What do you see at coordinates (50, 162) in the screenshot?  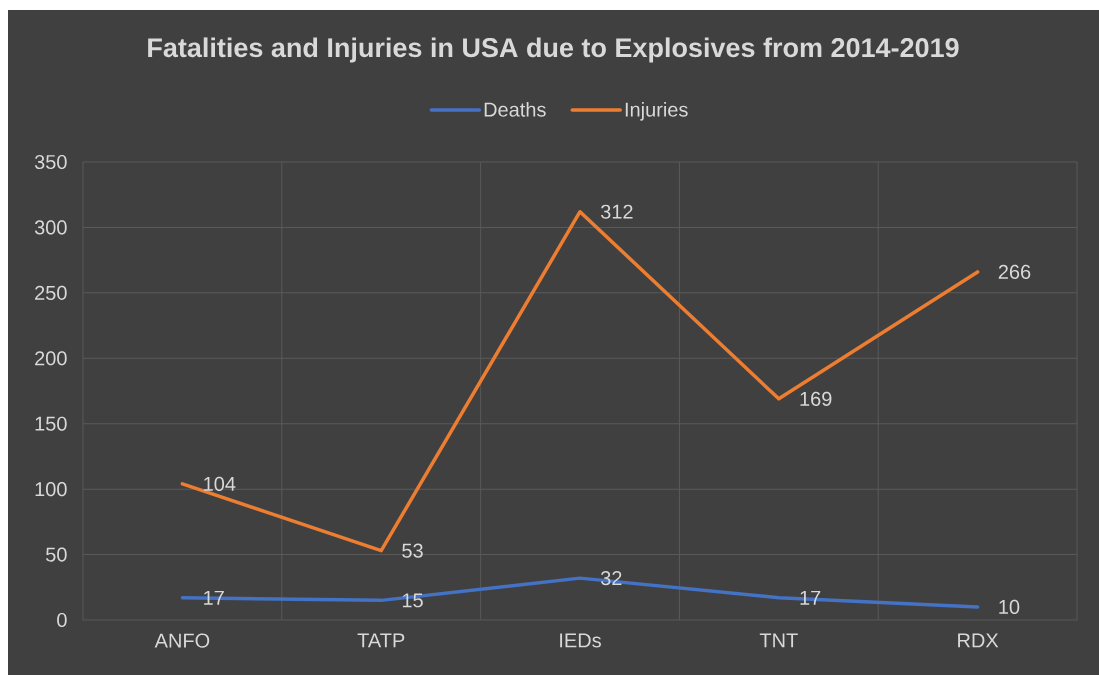 I see `y-tick-label: 350` at bounding box center [50, 162].